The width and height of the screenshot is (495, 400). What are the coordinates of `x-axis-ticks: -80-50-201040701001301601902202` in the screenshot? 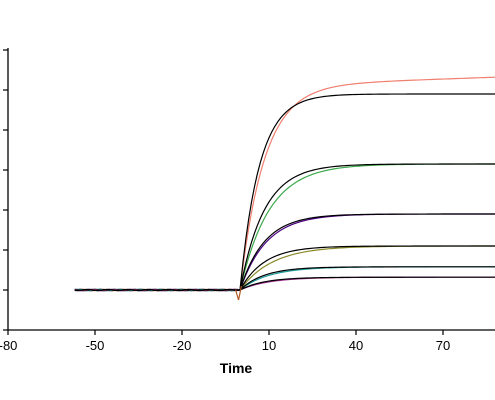 It's located at (225, 341).